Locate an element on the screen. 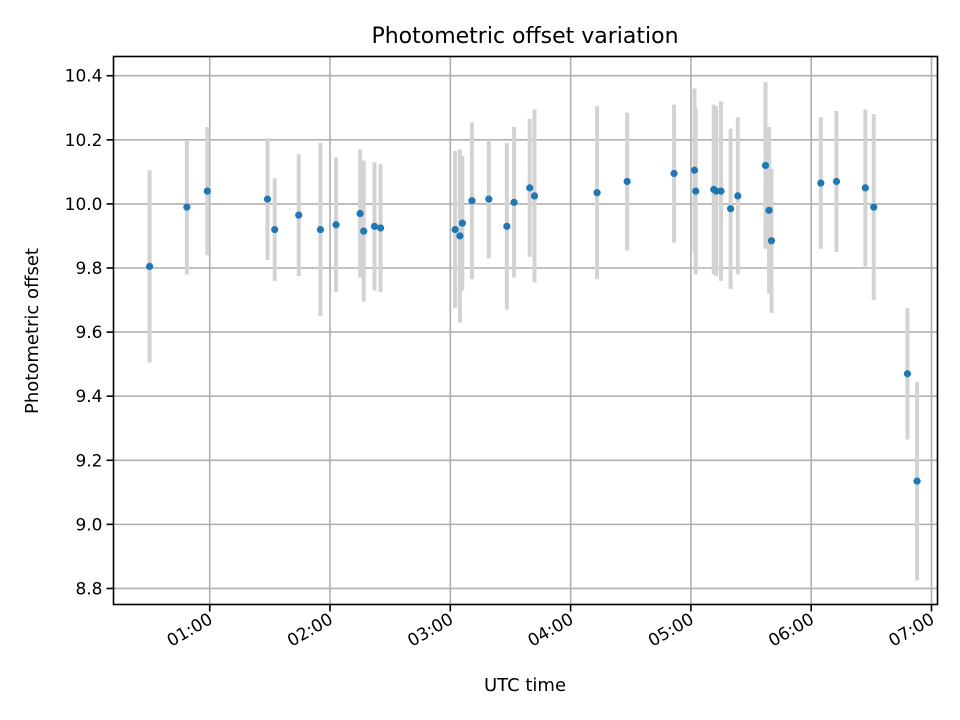 The height and width of the screenshot is (720, 960). y-tick-label: 9.4 is located at coordinates (88, 397).